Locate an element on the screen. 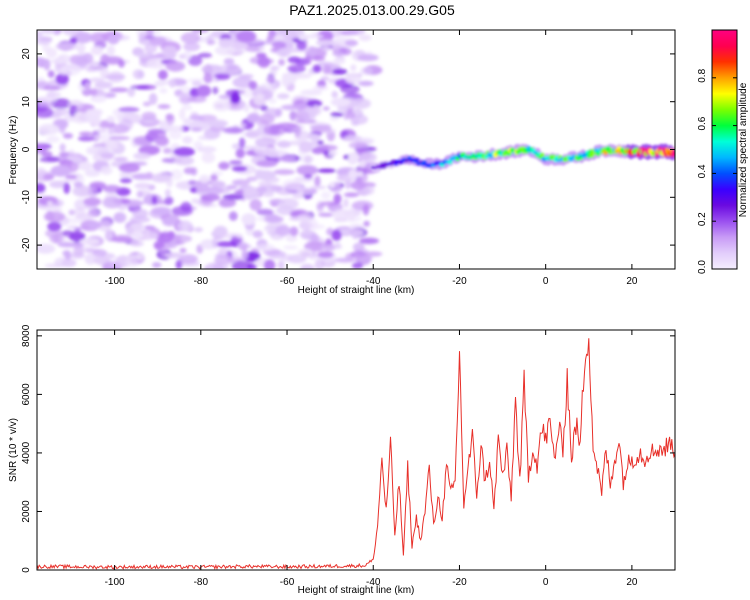 This screenshot has height=600, width=750. snr-y-tick-label: 4000 is located at coordinates (26, 452).